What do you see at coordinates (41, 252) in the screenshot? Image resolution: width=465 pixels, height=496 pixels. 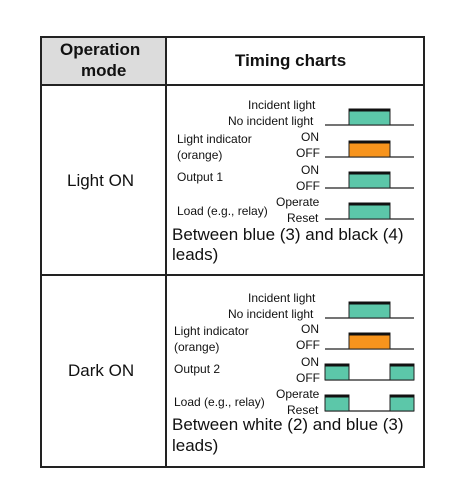 I see `table-border-left` at bounding box center [41, 252].